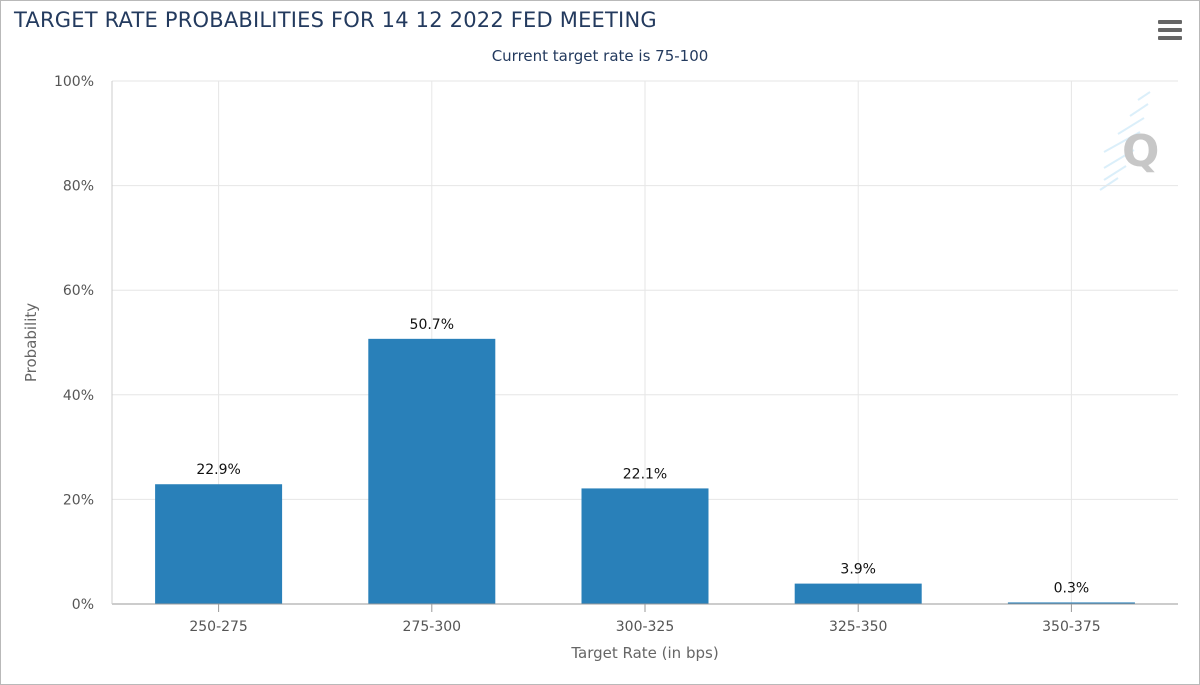 The width and height of the screenshot is (1200, 685). I want to click on x-axis-ticks: 250-275 275-300 300-325 325-350 350-375, so click(645, 619).